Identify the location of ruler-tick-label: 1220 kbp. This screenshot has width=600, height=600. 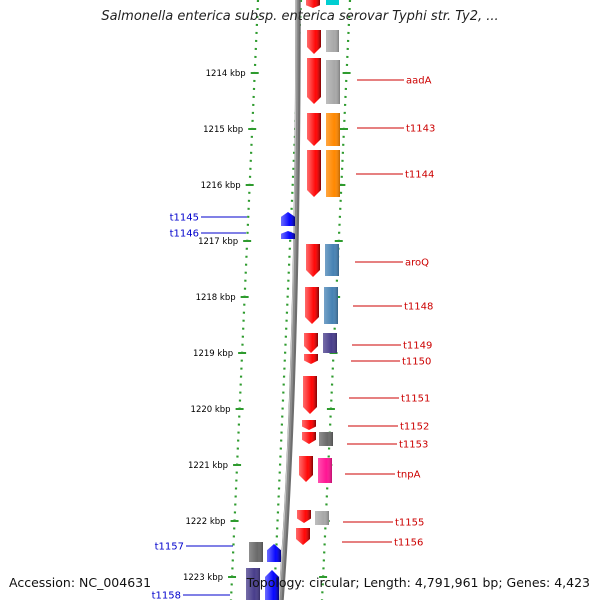
(211, 410).